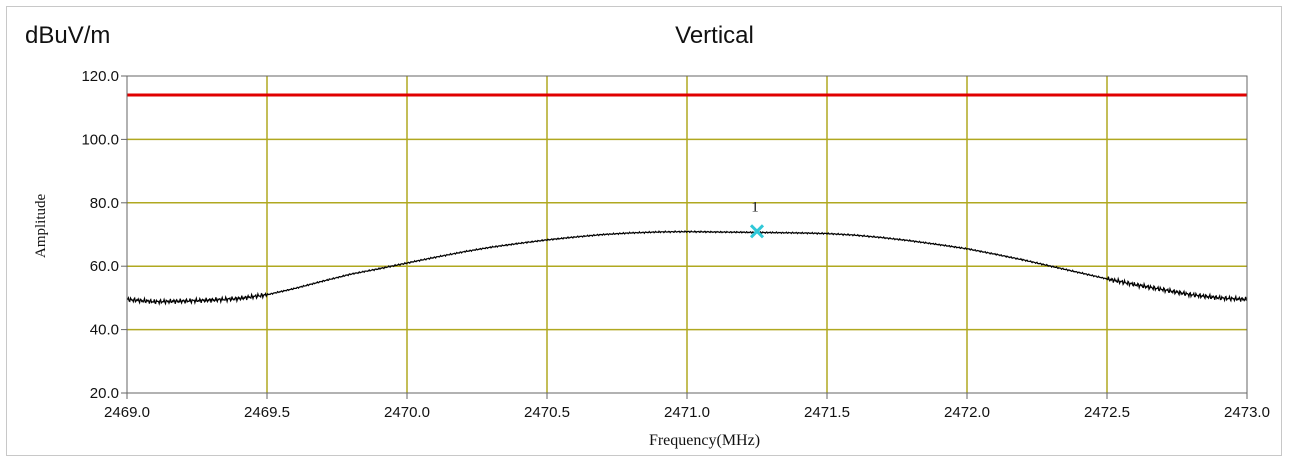 Image resolution: width=1289 pixels, height=462 pixels. I want to click on x-tick-label: 2472.5, so click(1107, 412).